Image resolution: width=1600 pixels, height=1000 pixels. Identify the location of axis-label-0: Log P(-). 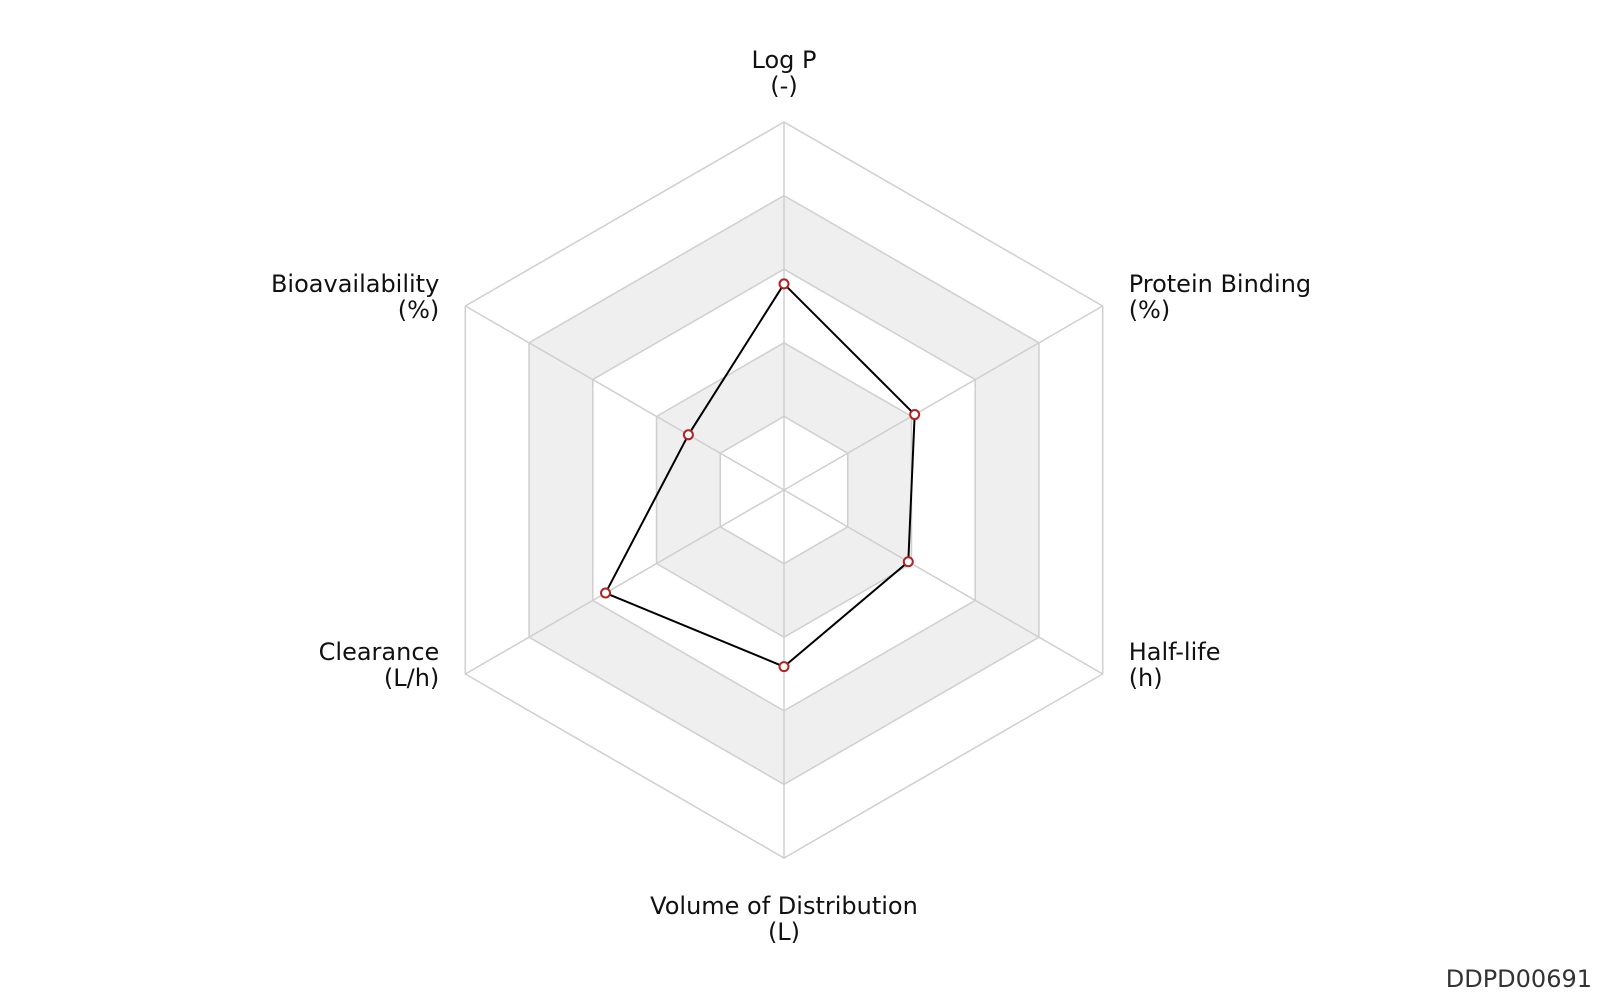
(784, 73).